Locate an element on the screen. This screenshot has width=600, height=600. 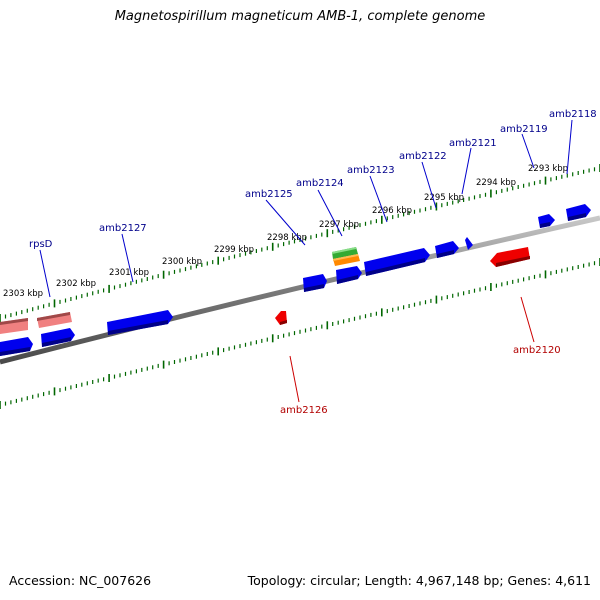
scale-label: 2302 kbp is located at coordinates (76, 284).